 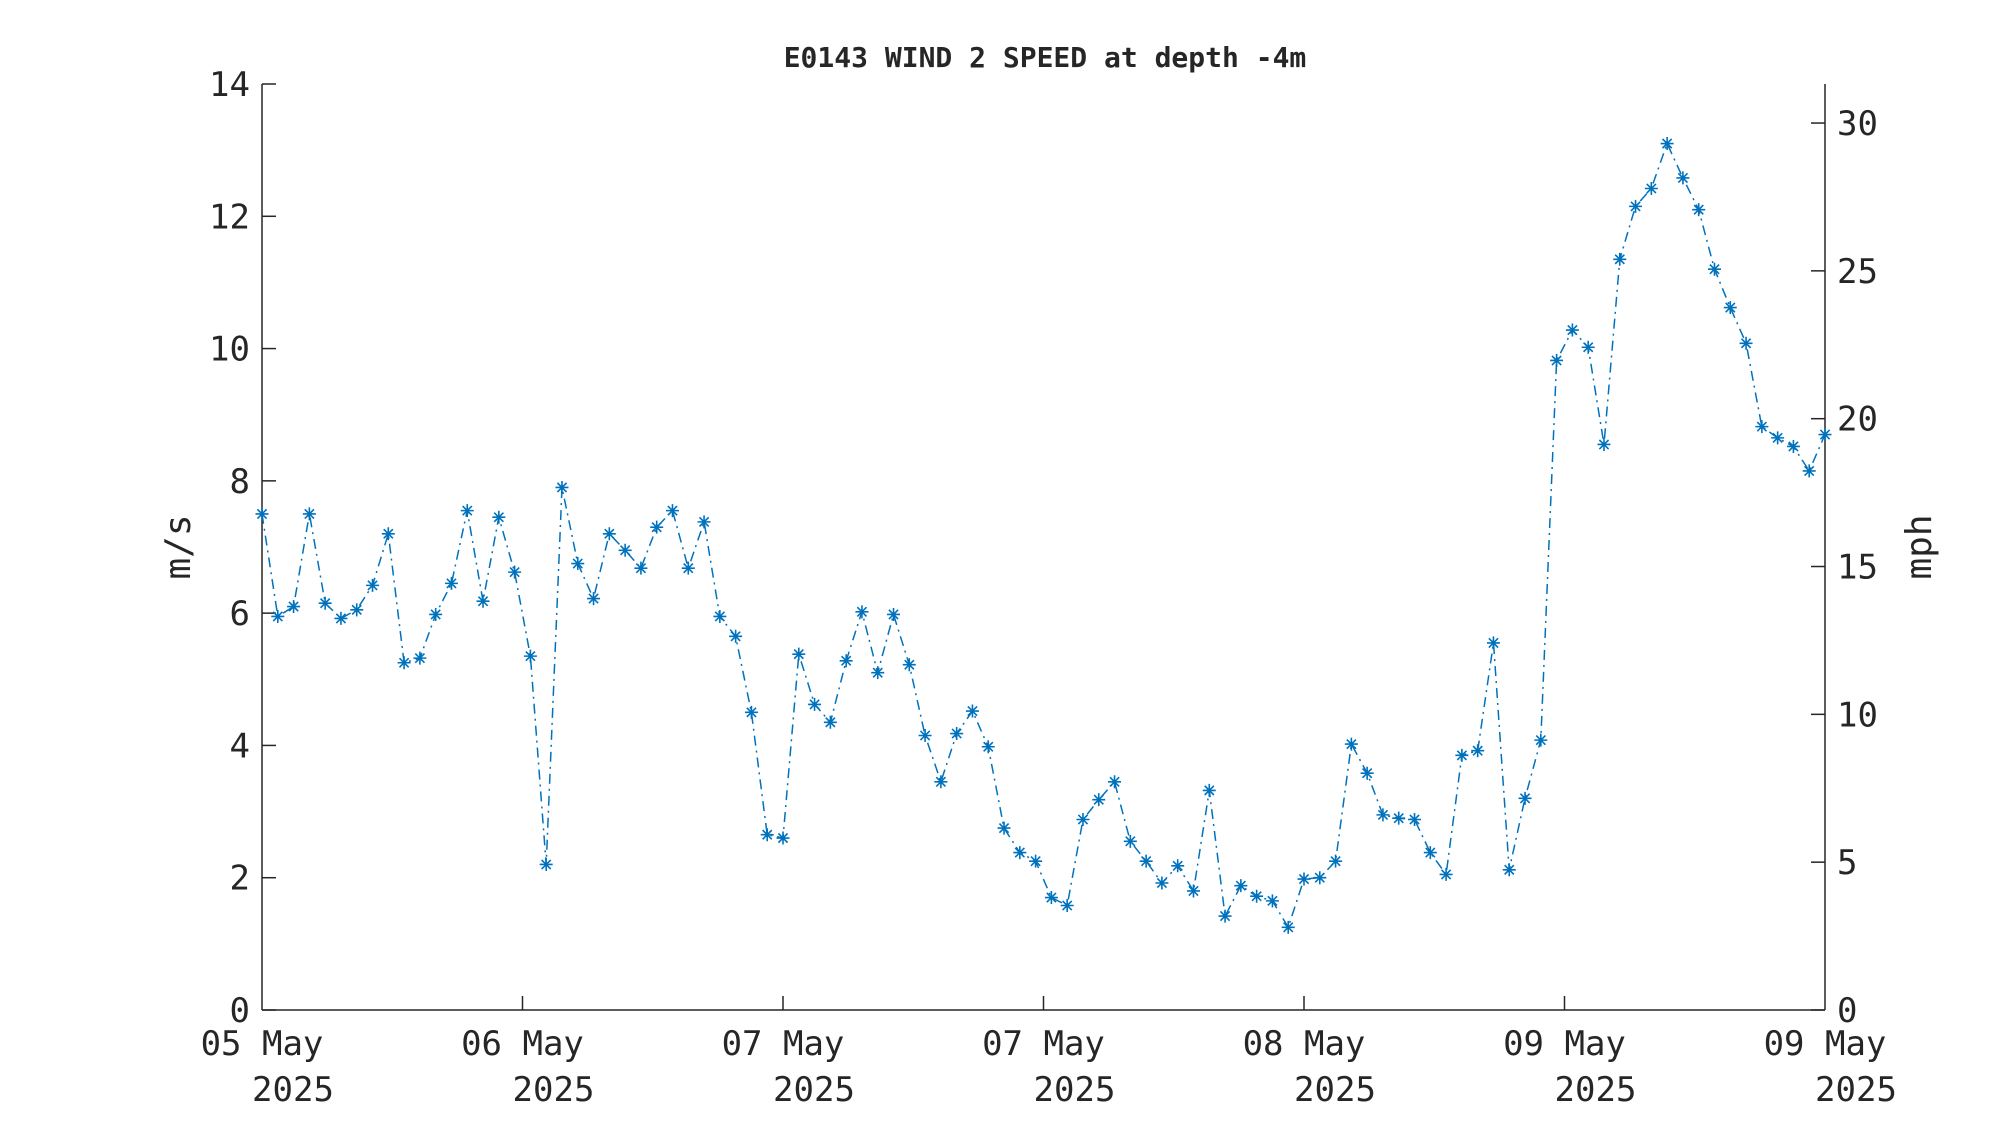 What do you see at coordinates (262, 1044) in the screenshot?
I see `x-tick-label-date: 05 May` at bounding box center [262, 1044].